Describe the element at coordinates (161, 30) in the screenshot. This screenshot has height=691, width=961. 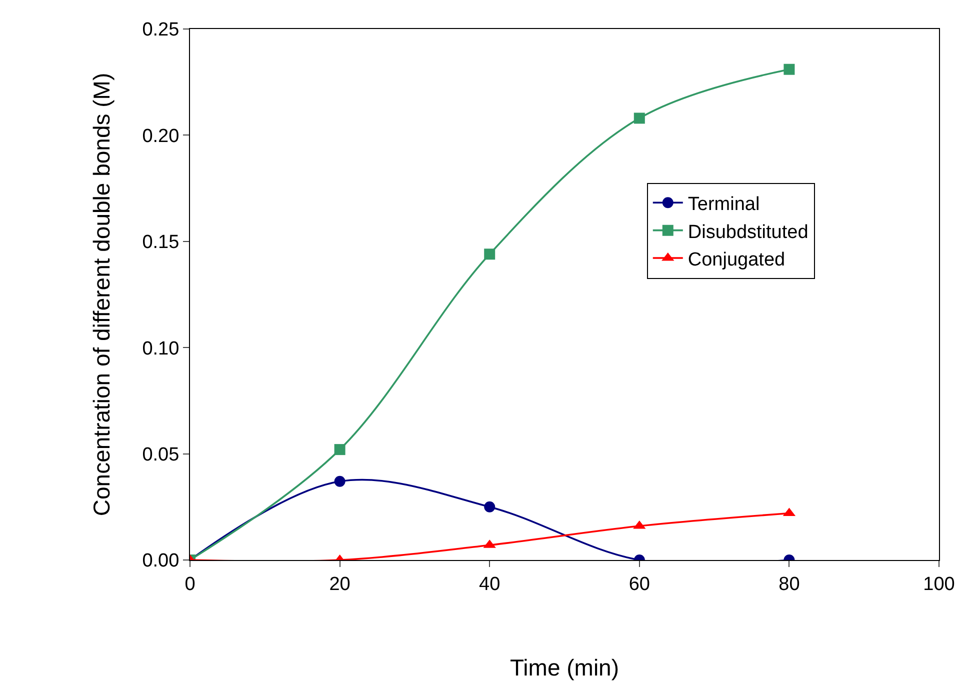
I see `y-tick-label: 0.25` at that location.